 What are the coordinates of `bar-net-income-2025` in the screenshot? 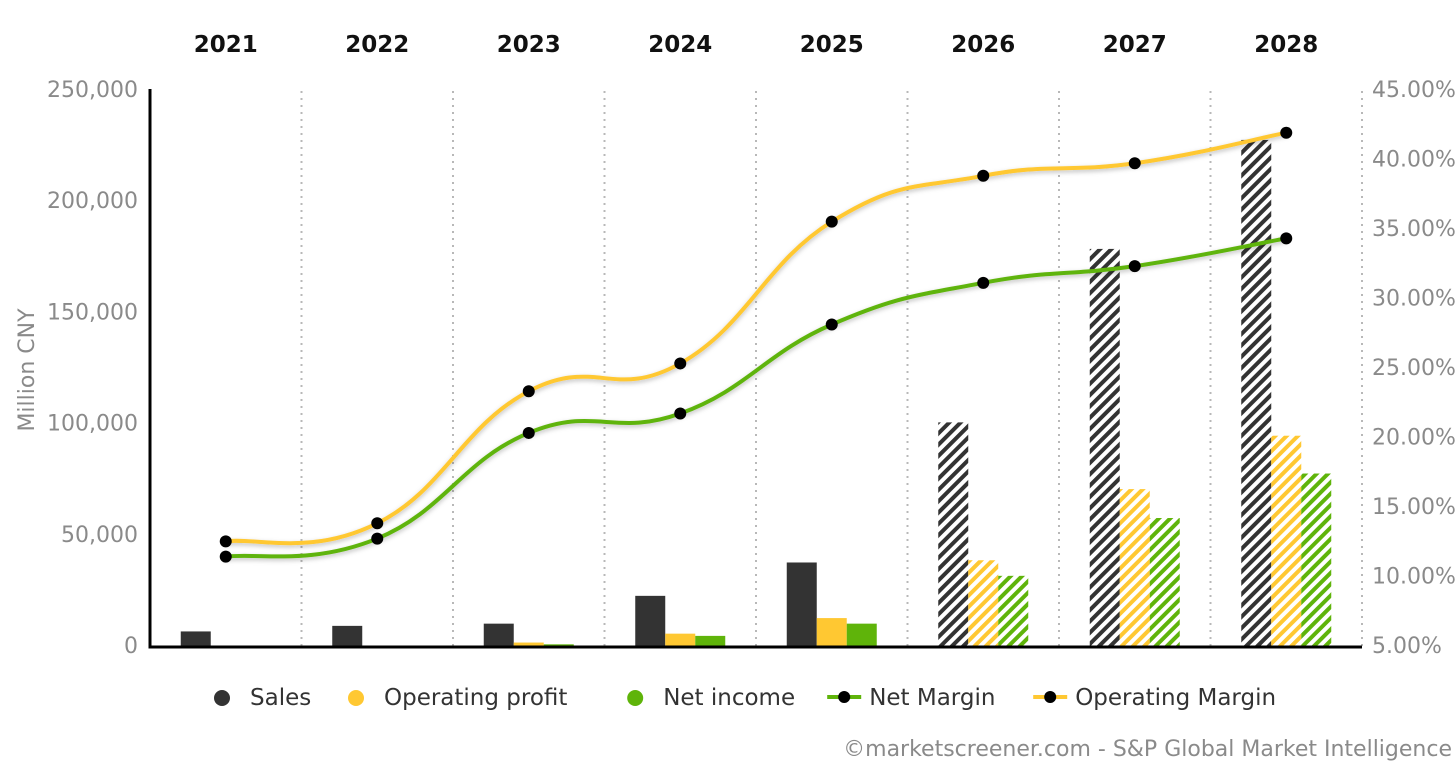 It's located at (861, 635).